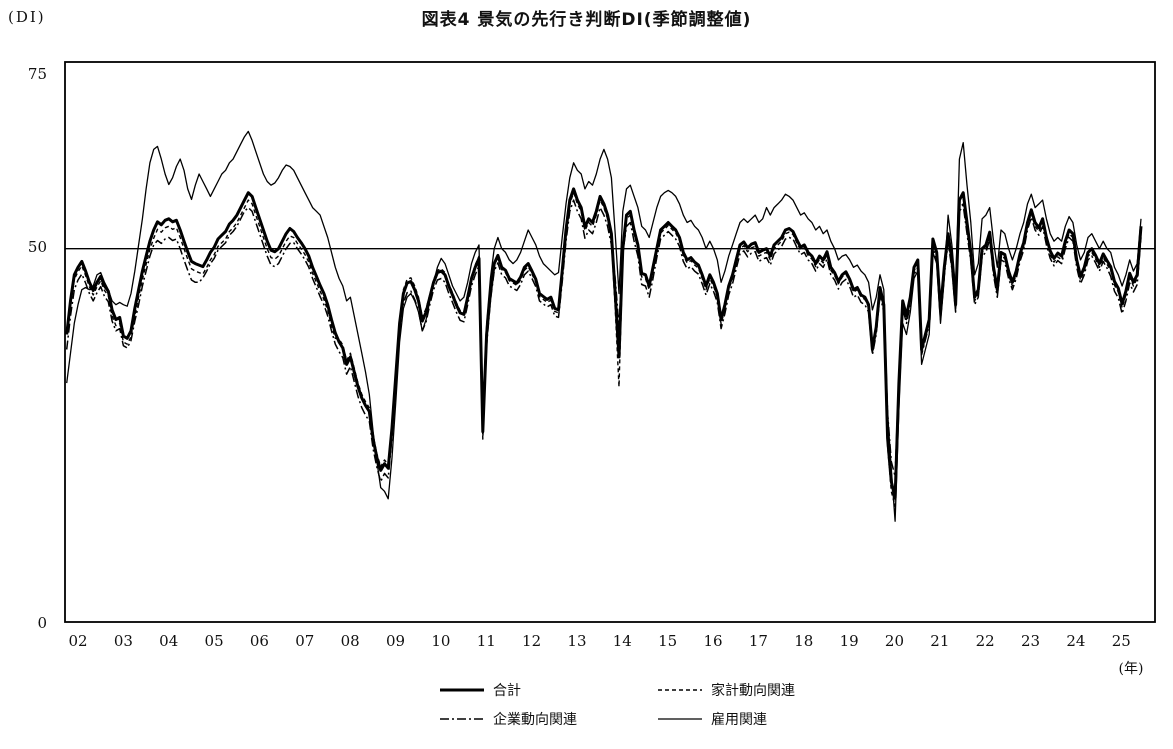 The width and height of the screenshot is (1173, 749). I want to click on x-tick-label: 05, so click(214, 641).